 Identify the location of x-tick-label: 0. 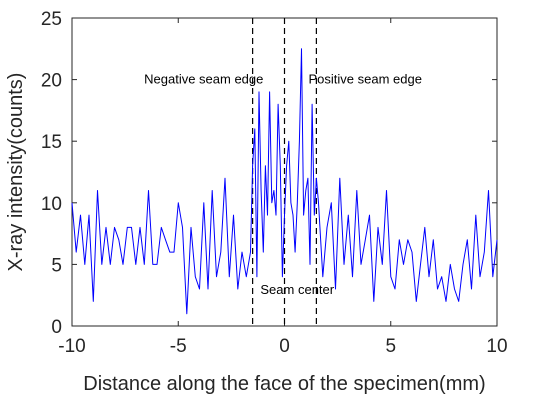
(284, 346).